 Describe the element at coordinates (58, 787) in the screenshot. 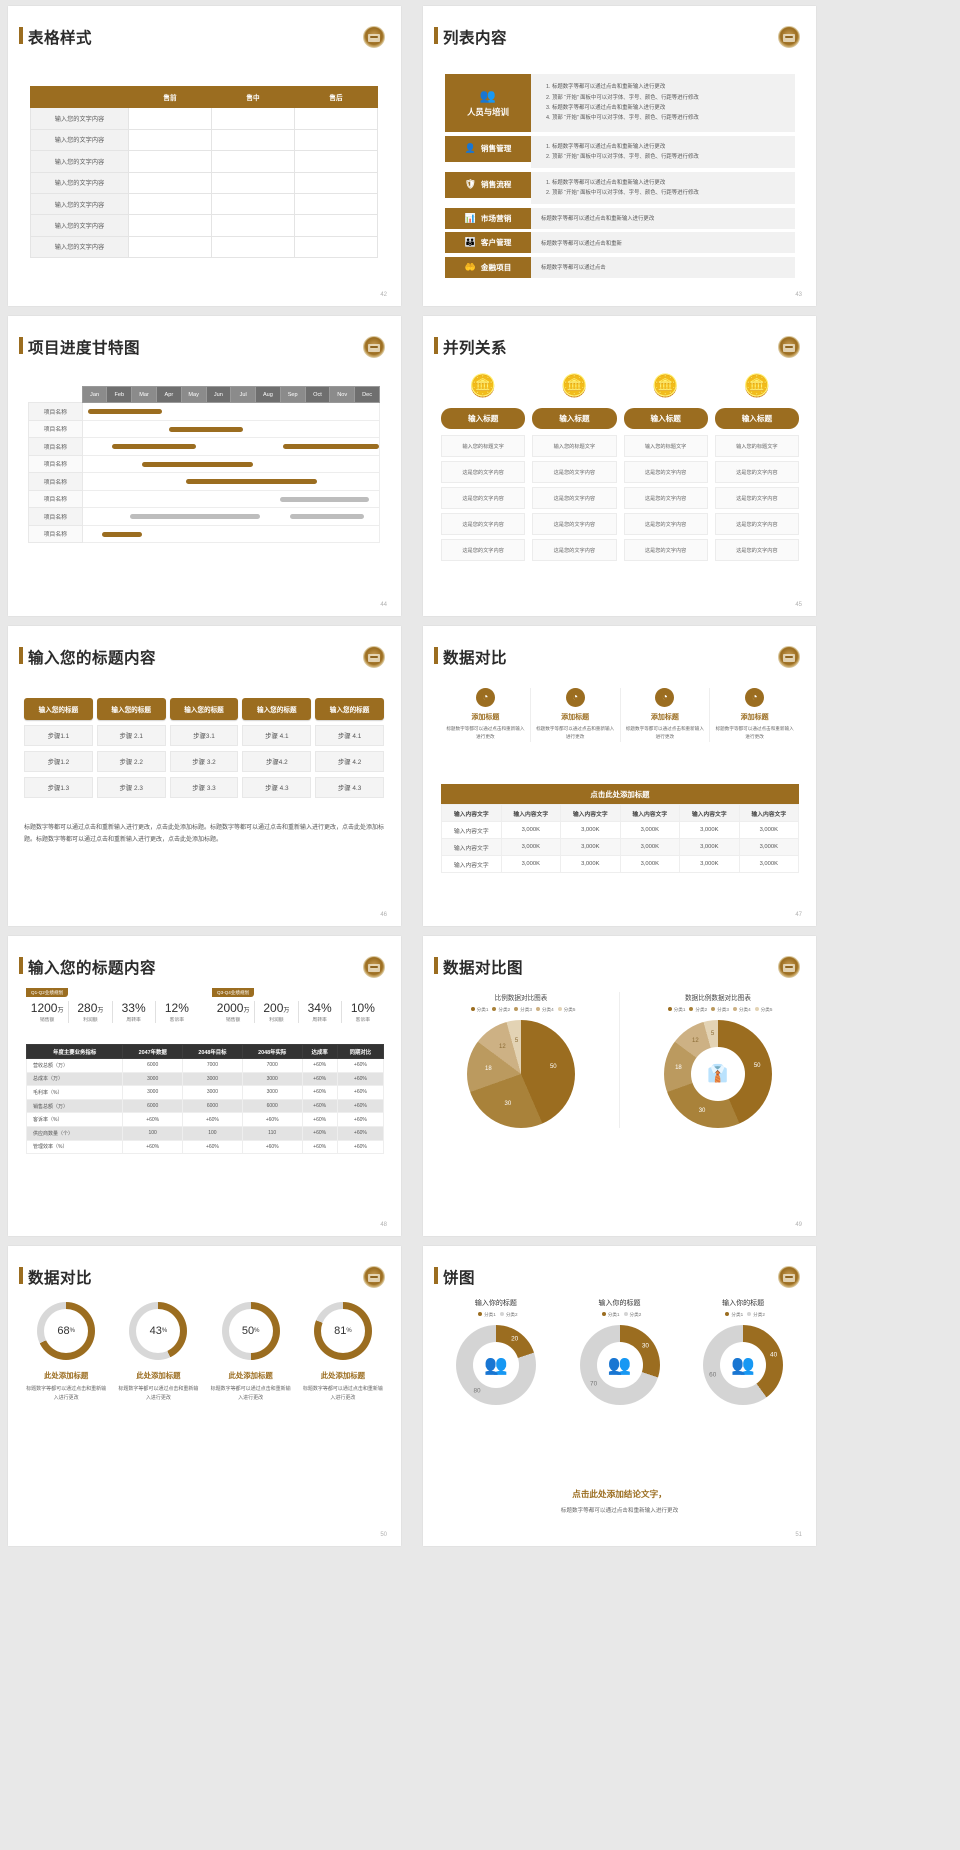

I see `step-item: 步骤1.3` at that location.